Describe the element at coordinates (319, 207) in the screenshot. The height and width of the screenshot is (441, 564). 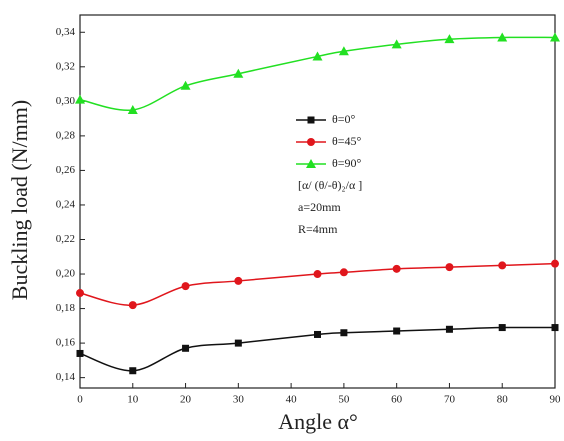
I see `annotation: a=20mm` at that location.